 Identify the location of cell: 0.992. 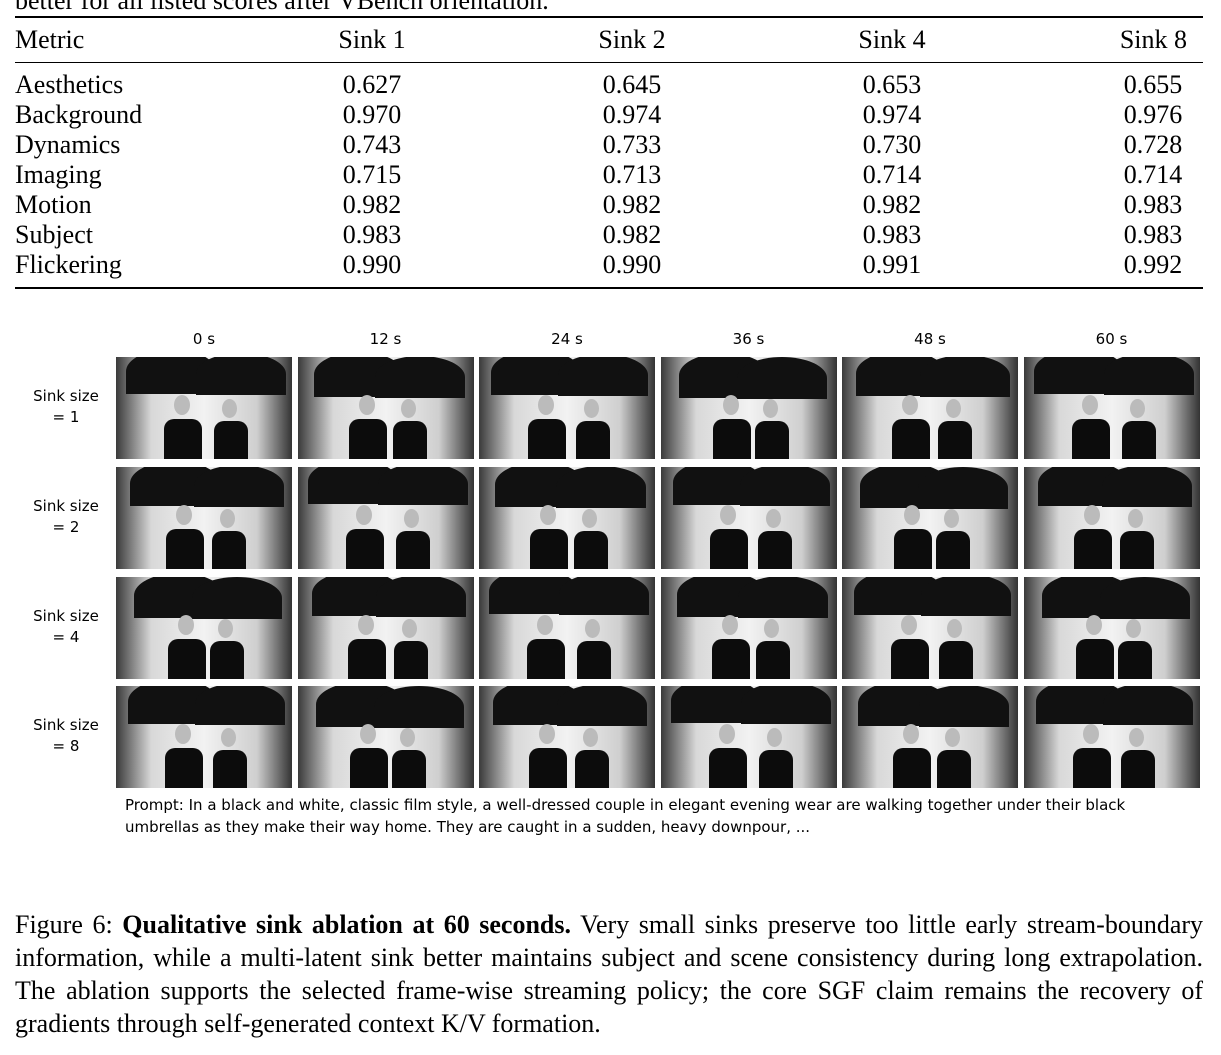
(1153, 264).